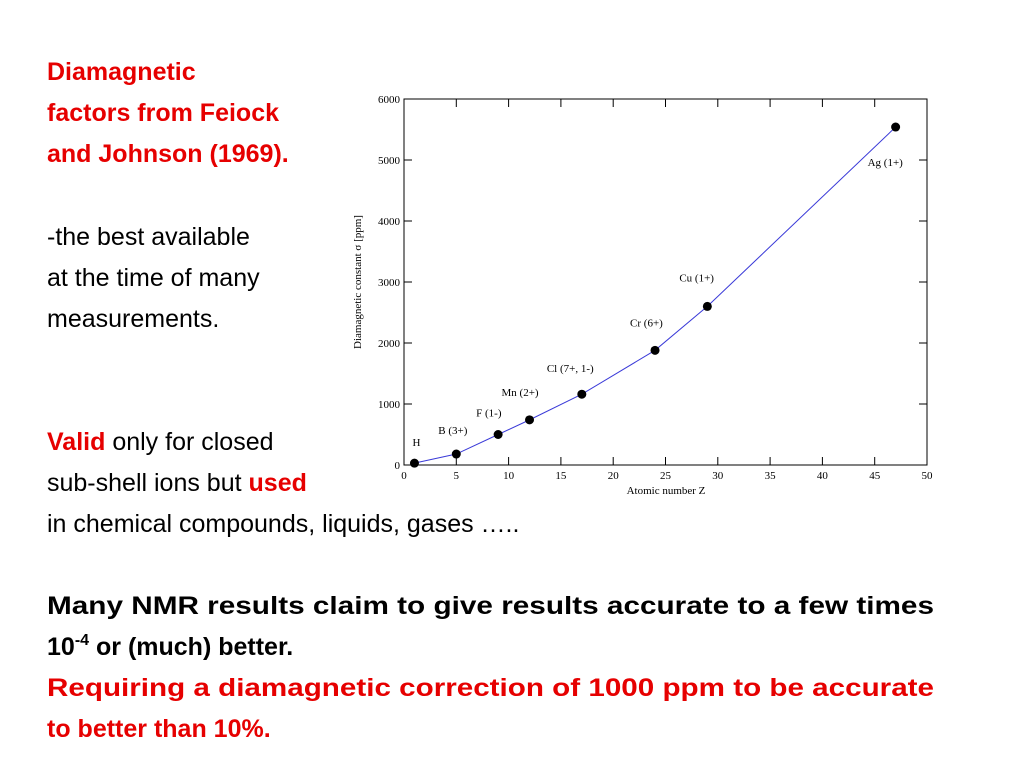  What do you see at coordinates (614, 476) in the screenshot?
I see `x-tick-label: 20` at bounding box center [614, 476].